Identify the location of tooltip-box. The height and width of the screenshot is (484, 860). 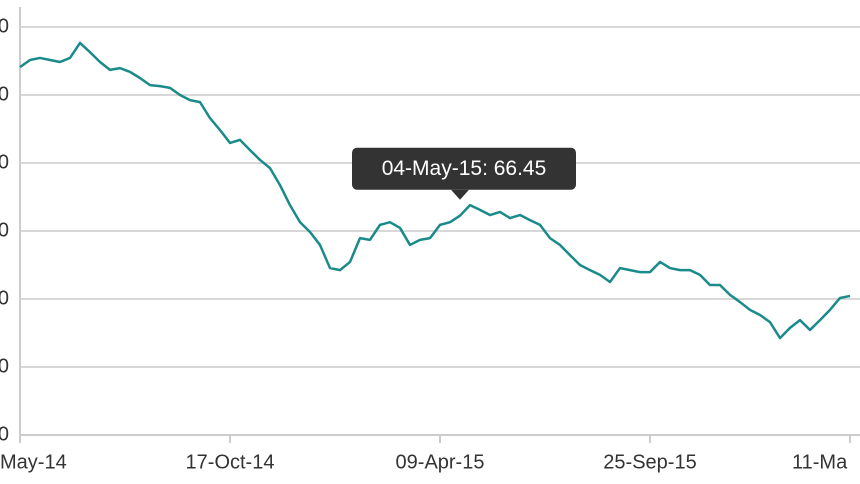
(464, 168).